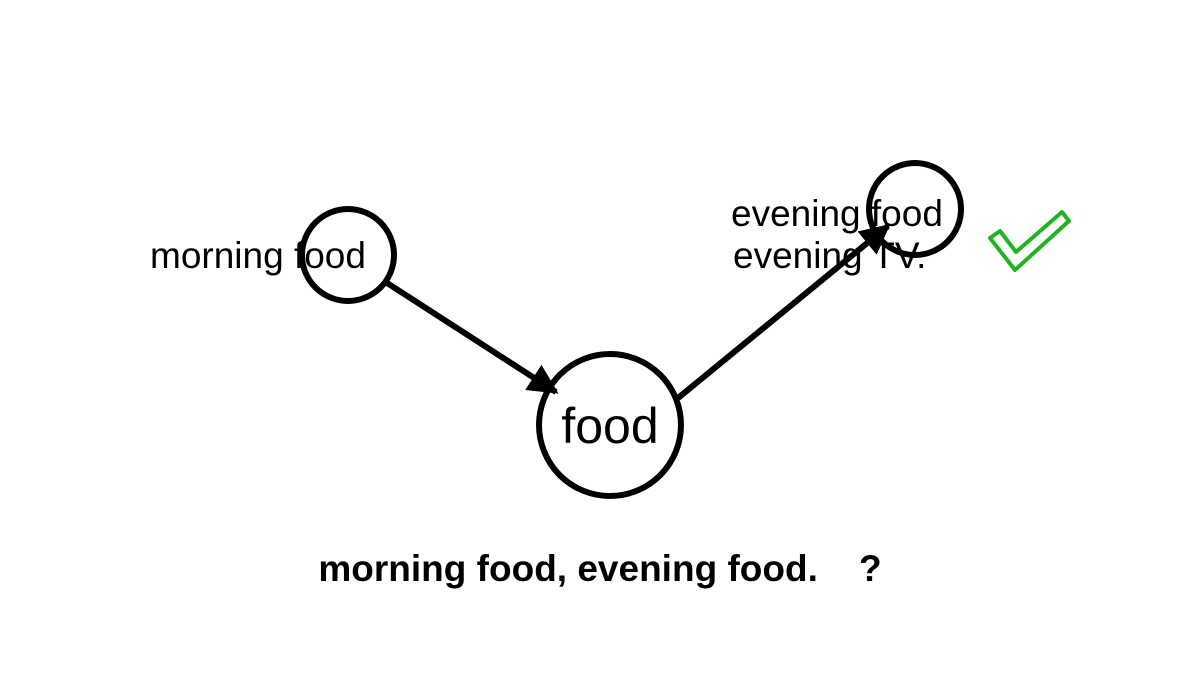  What do you see at coordinates (783, 312) in the screenshot?
I see `edge-center-to-end` at bounding box center [783, 312].